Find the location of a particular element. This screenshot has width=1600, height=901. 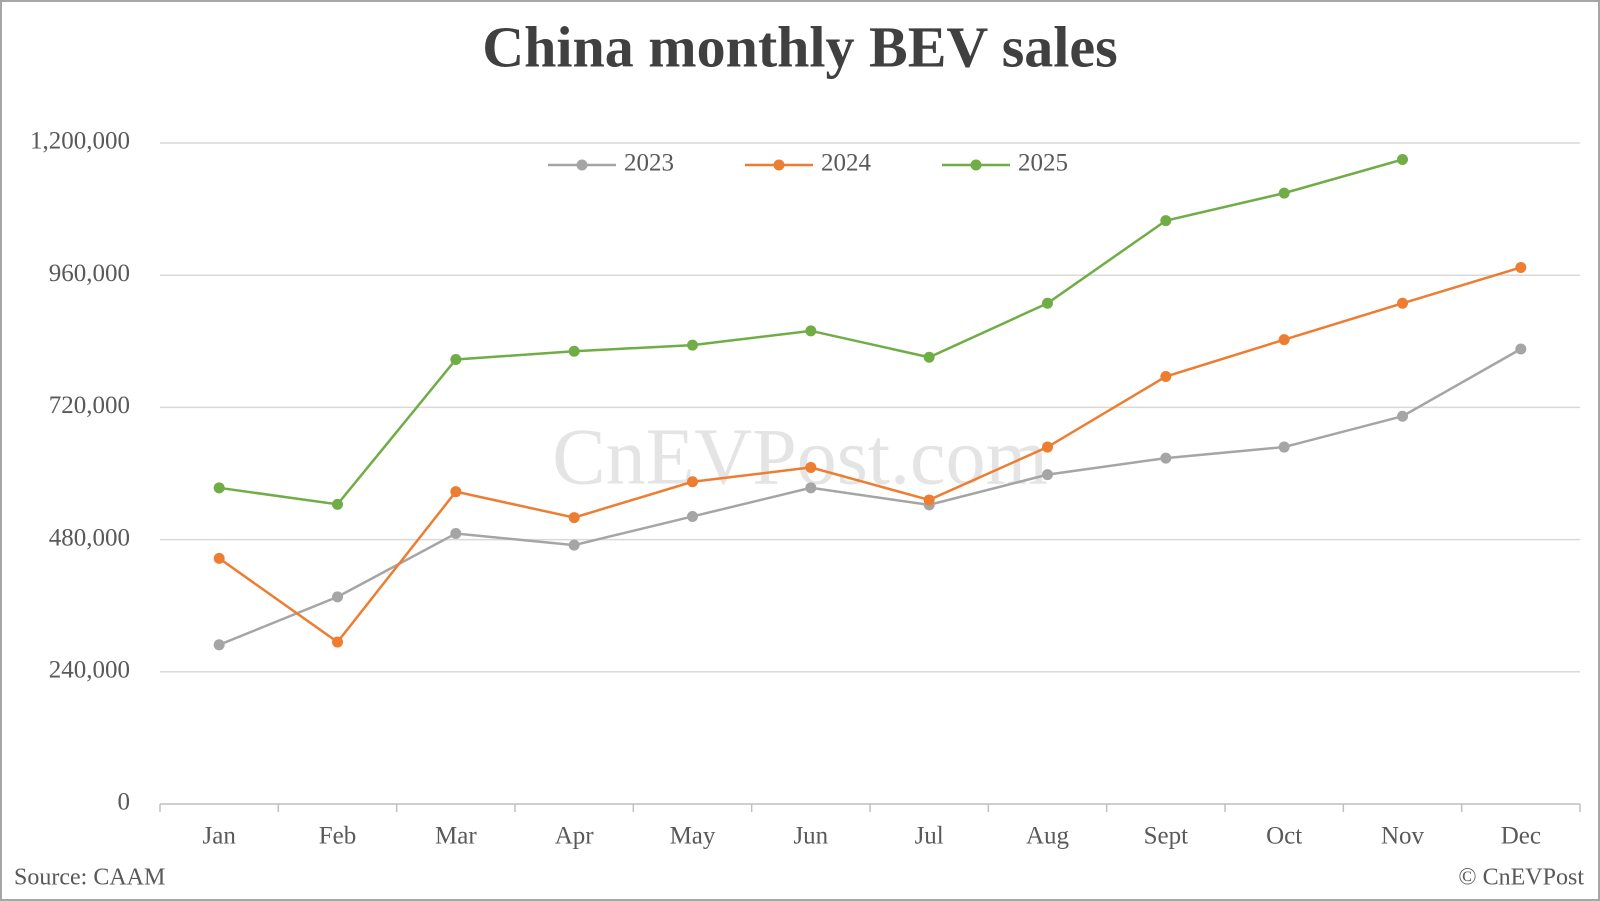

x-tick-label: Mar is located at coordinates (456, 836).